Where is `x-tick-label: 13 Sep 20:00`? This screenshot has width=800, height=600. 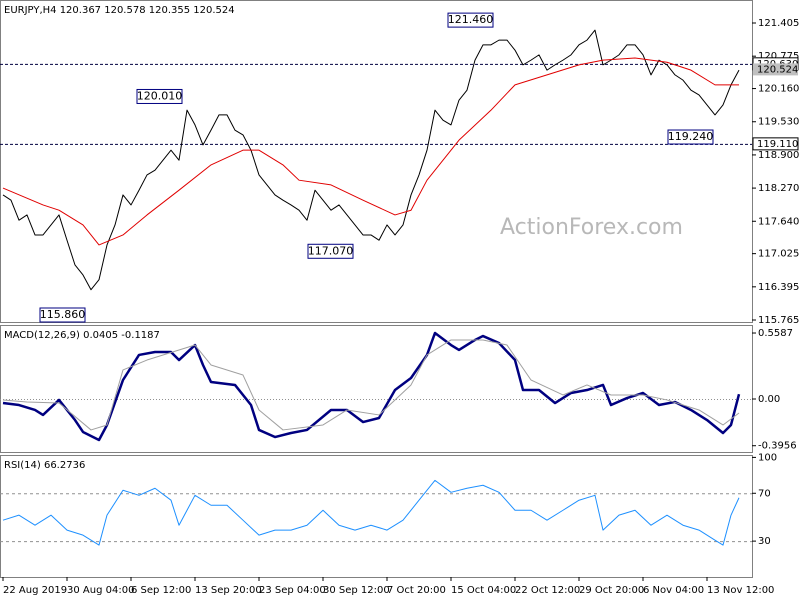
x-tick-label: 13 Sep 20:00 is located at coordinates (228, 590).